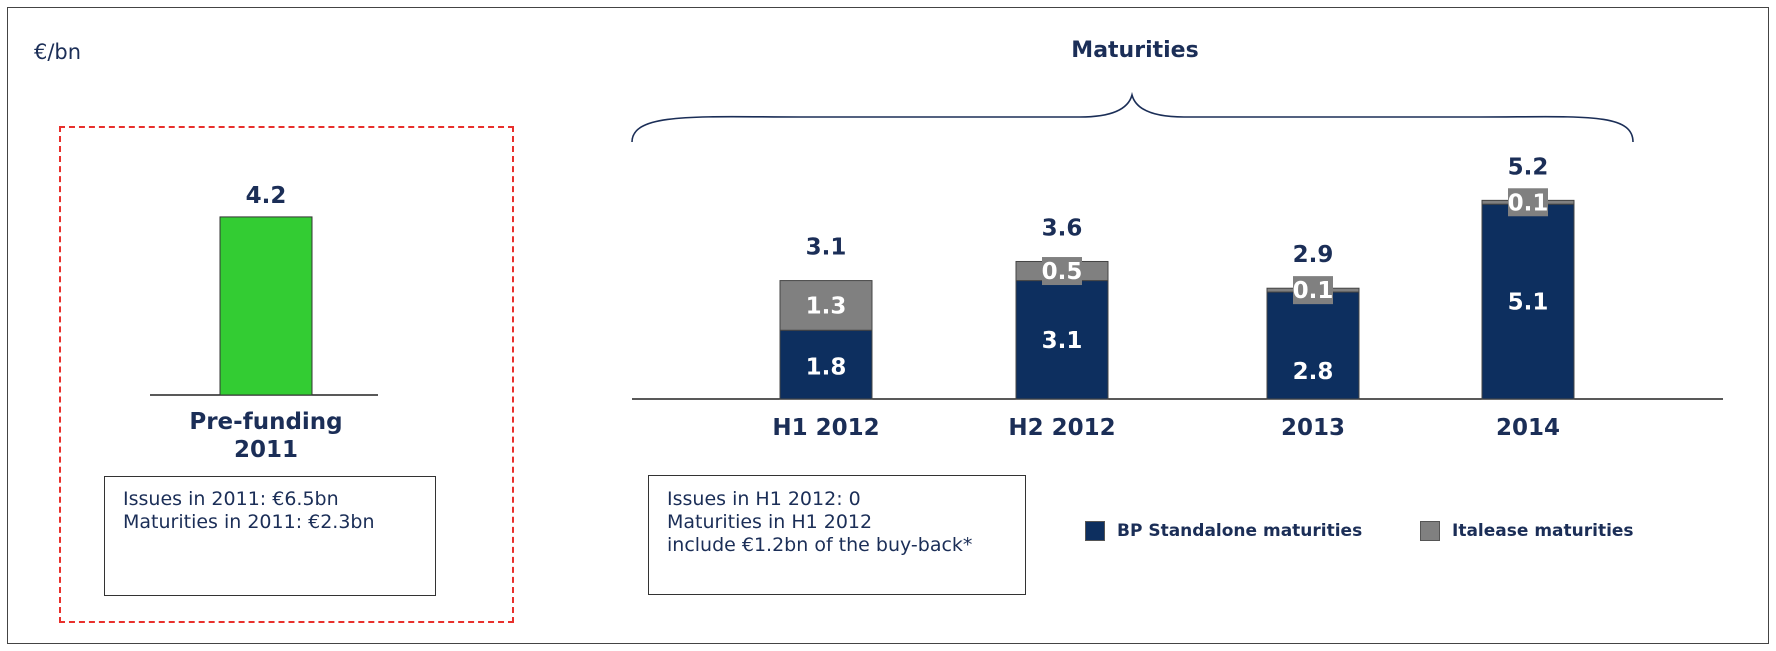 The height and width of the screenshot is (651, 1776). What do you see at coordinates (1062, 228) in the screenshot?
I see `total-value-label: 3.6` at bounding box center [1062, 228].